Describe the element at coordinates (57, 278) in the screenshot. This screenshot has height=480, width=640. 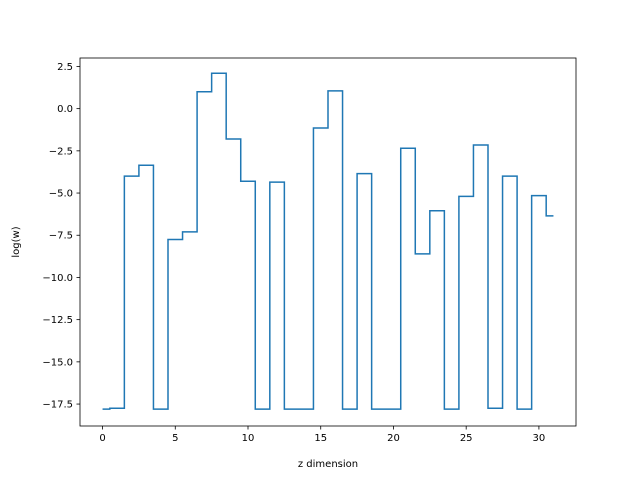
I see `y-tick-label: −10.0` at that location.